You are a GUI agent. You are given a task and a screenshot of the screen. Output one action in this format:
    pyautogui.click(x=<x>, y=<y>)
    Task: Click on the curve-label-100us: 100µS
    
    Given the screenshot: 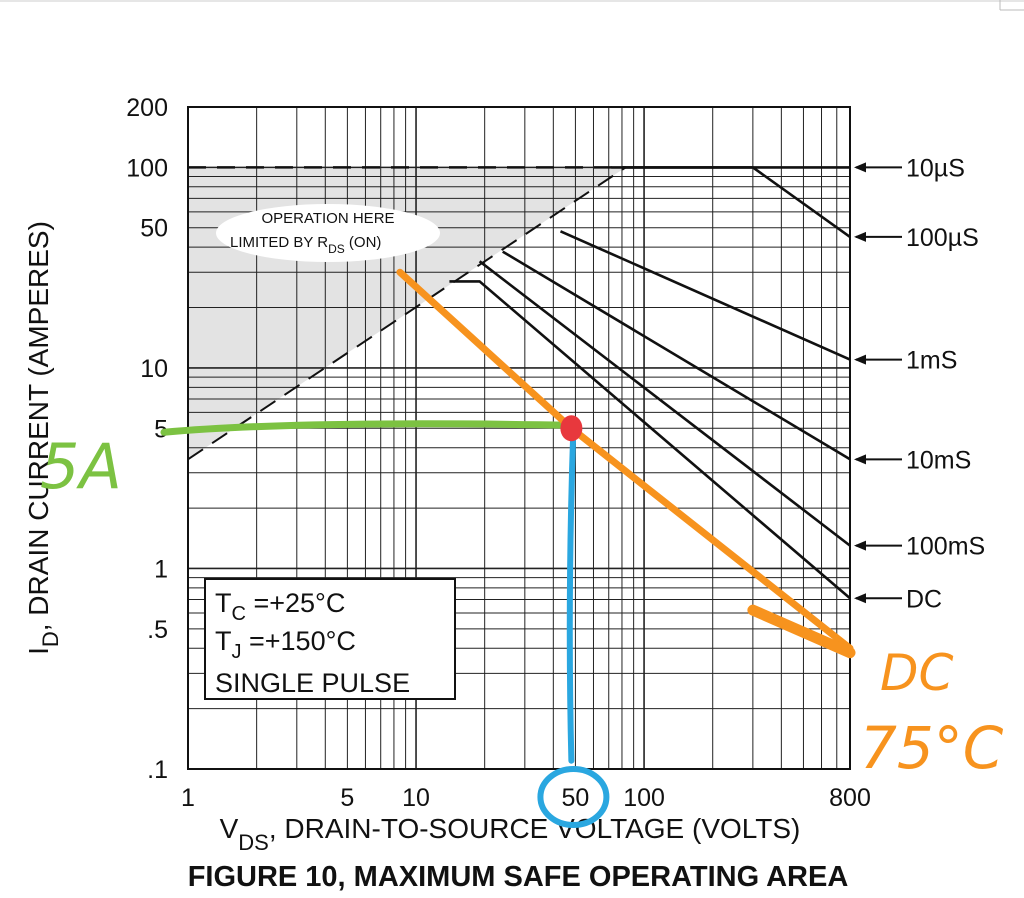 What is the action you would take?
    pyautogui.click(x=942, y=238)
    